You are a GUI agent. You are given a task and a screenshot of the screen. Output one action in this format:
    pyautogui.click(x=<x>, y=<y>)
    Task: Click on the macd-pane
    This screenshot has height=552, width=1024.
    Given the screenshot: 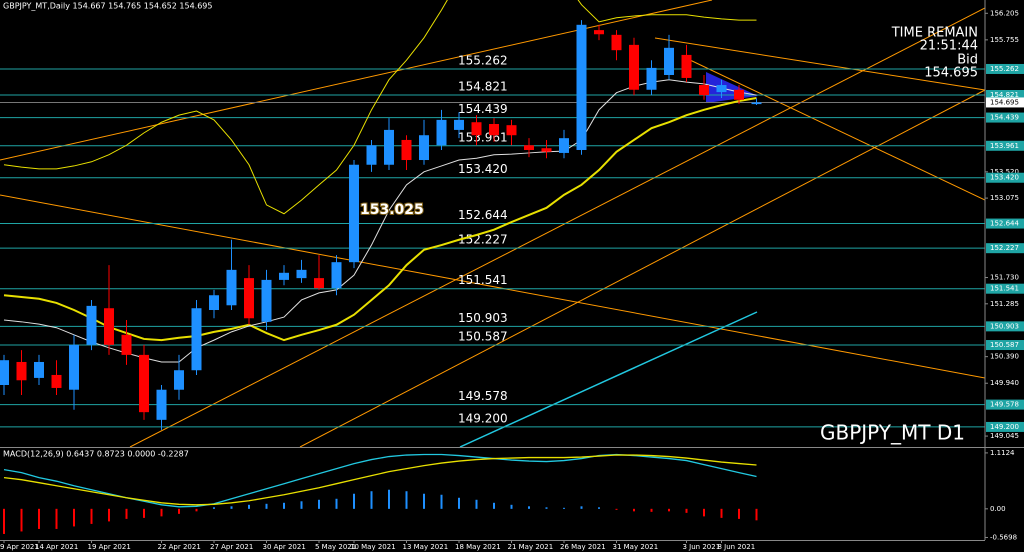 What is the action you would take?
    pyautogui.click(x=380, y=493)
    